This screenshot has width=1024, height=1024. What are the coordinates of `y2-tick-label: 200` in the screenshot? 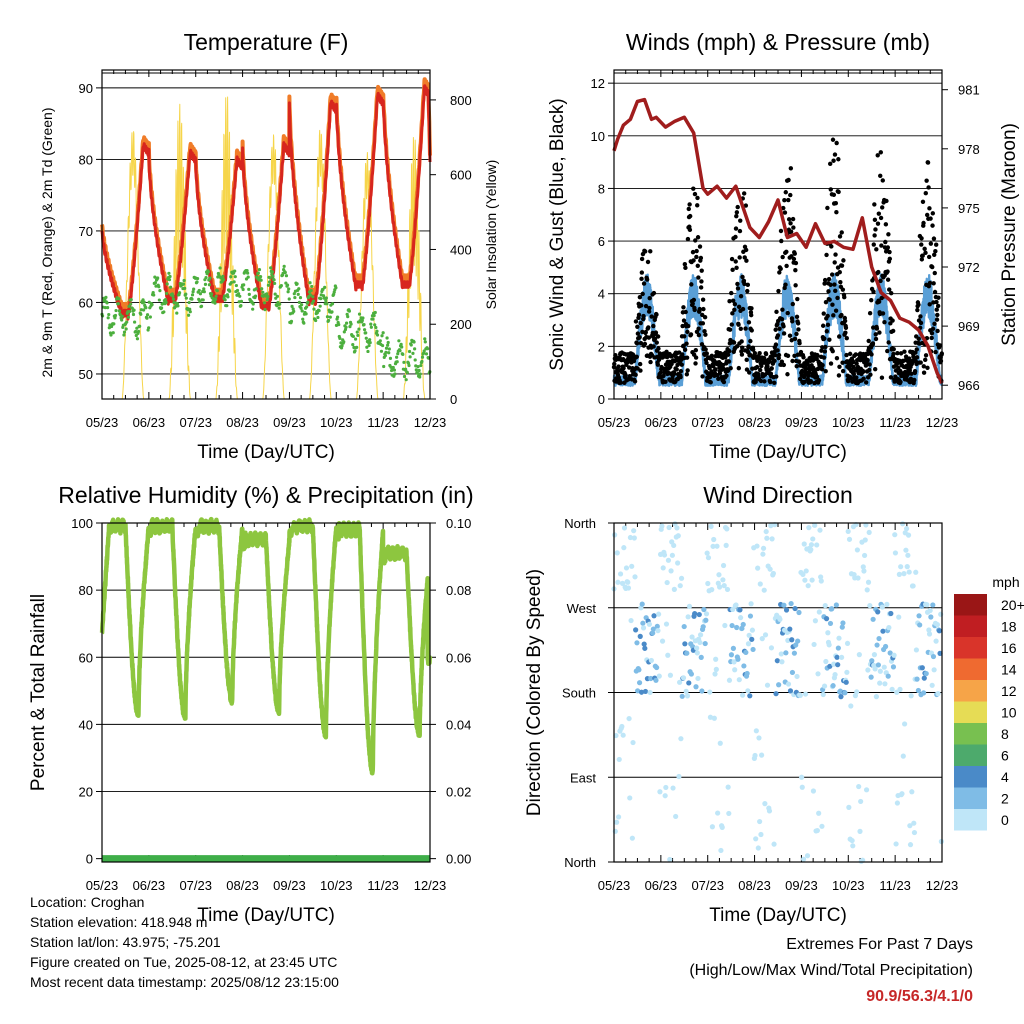 It's located at (461, 324).